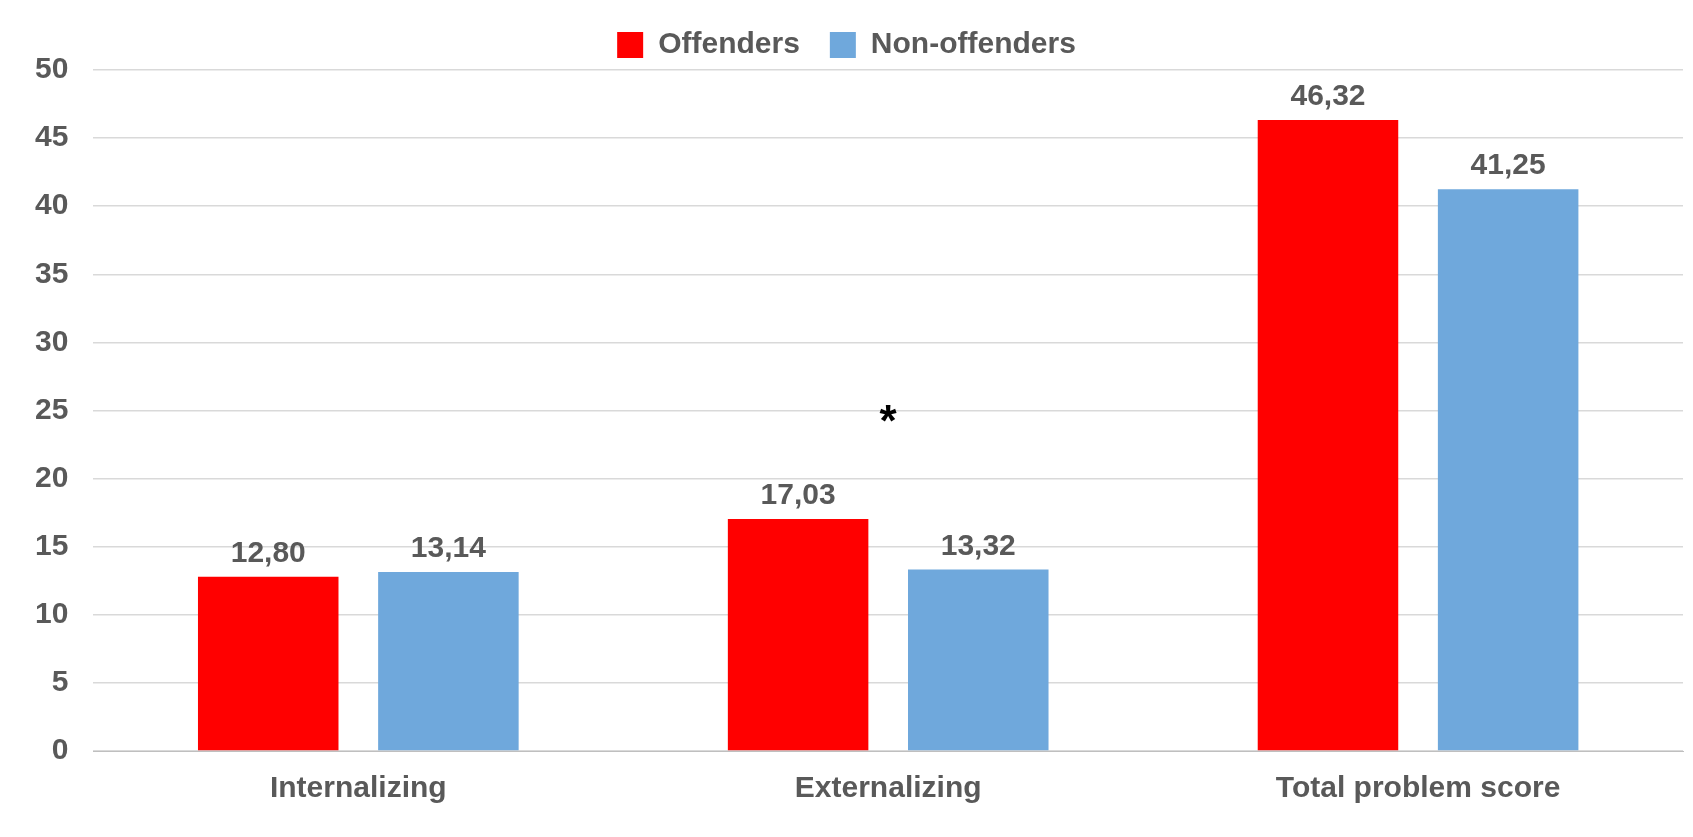  What do you see at coordinates (60, 749) in the screenshot?
I see `y-tick-label: 0` at bounding box center [60, 749].